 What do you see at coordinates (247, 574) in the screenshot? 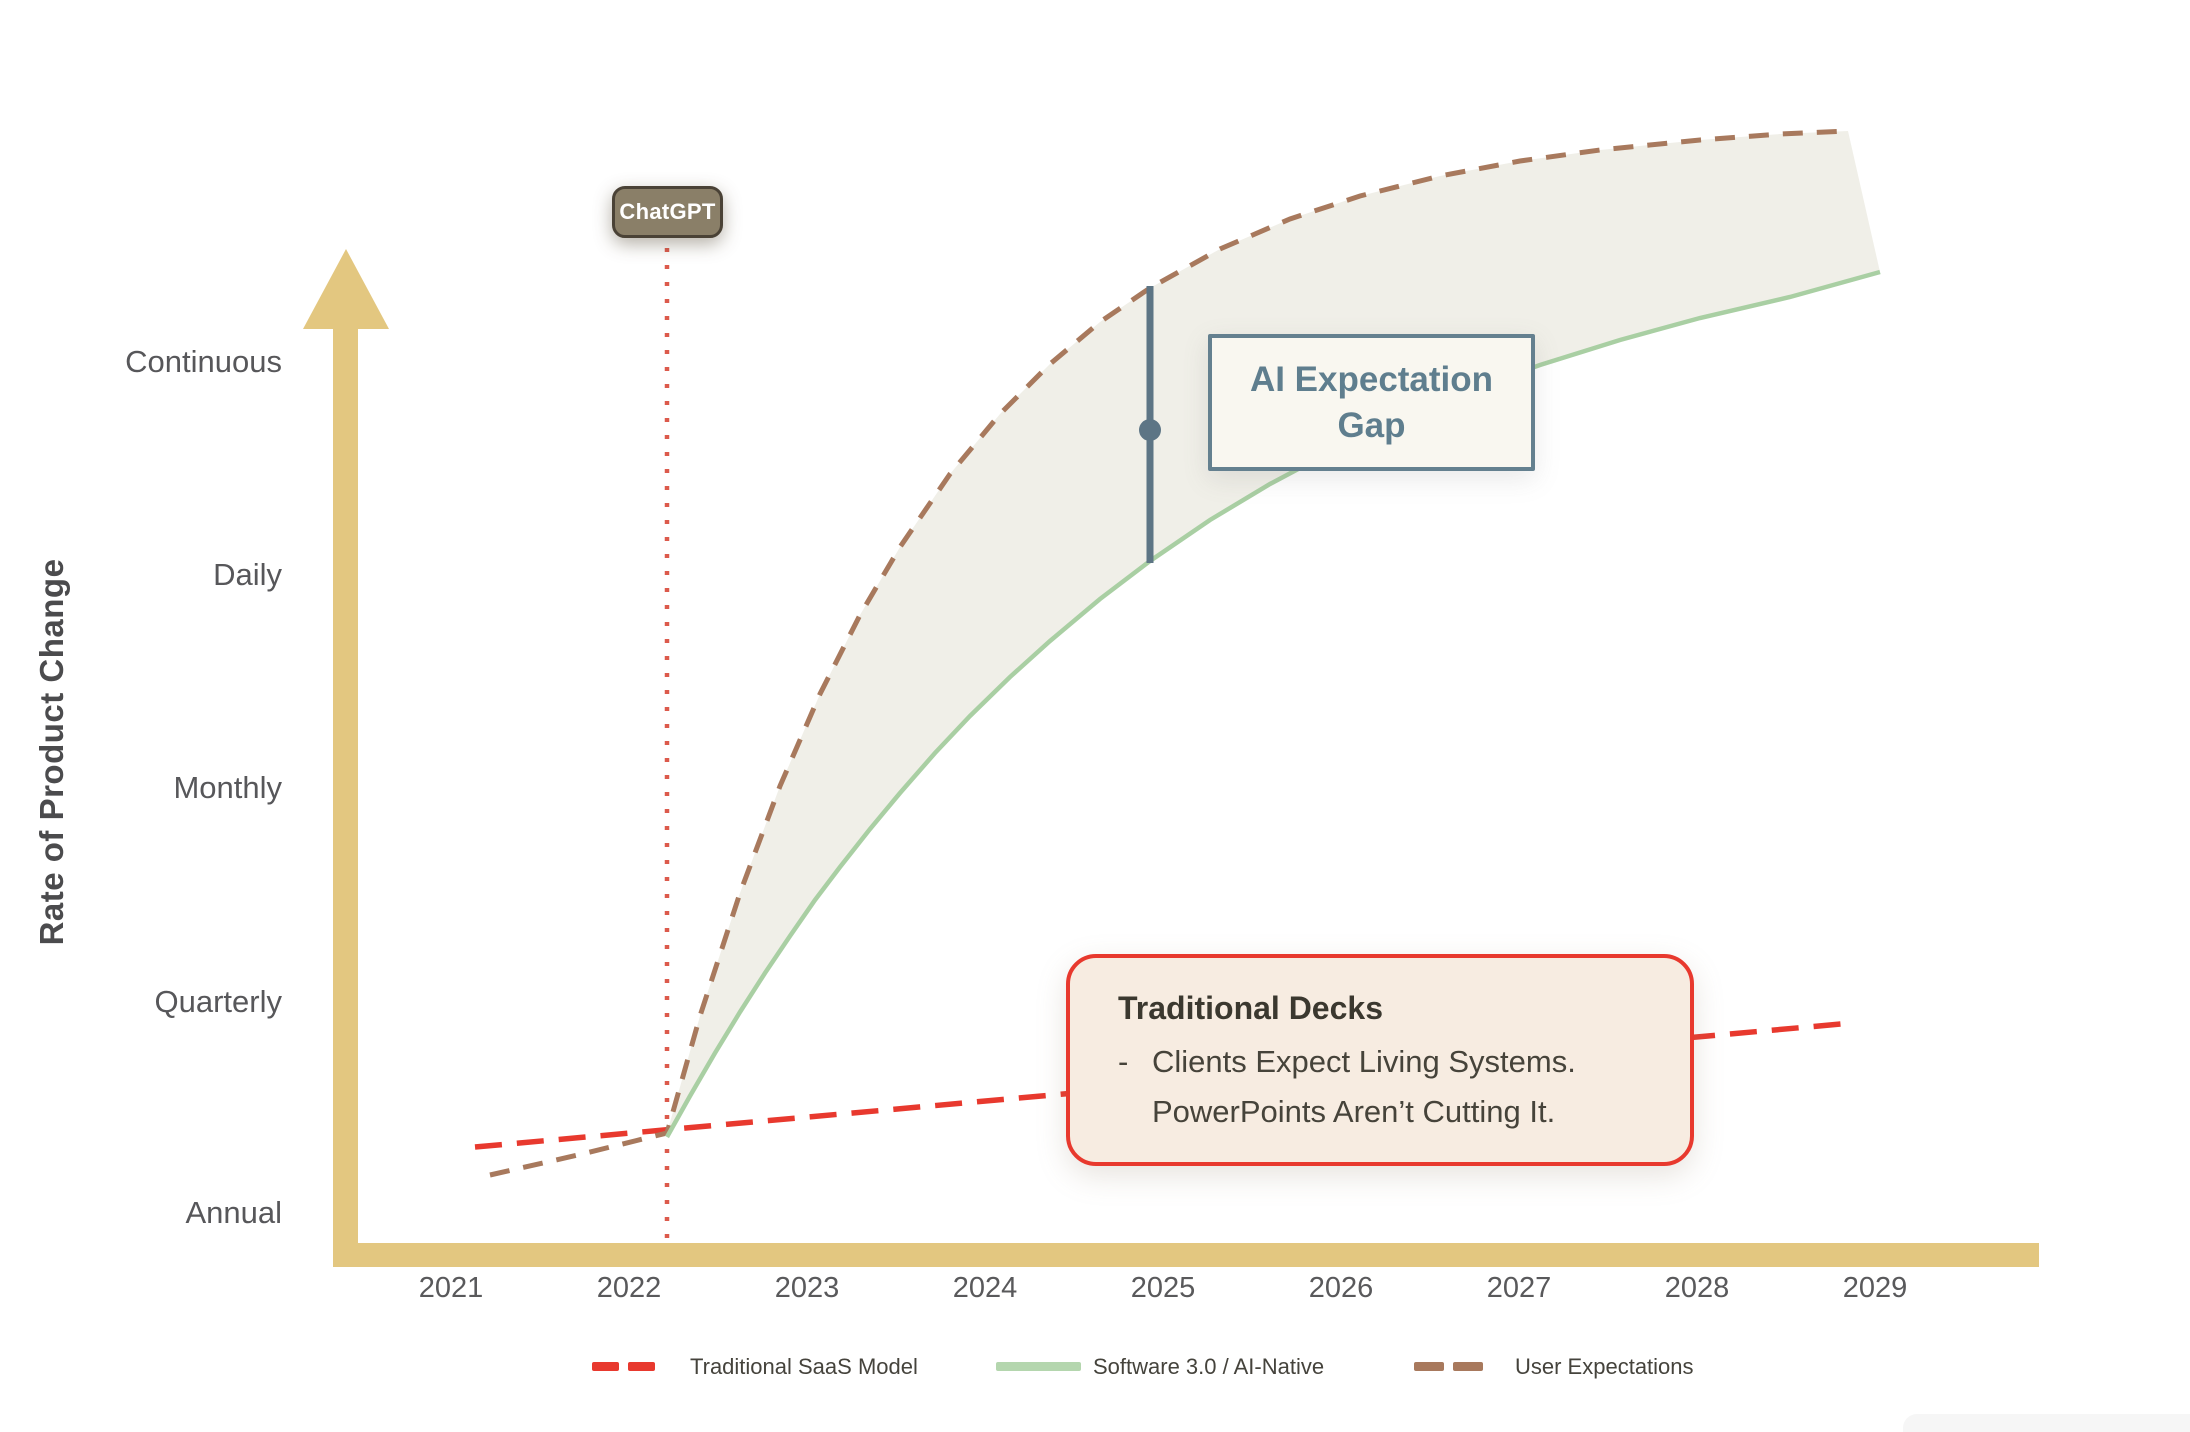
I see `y-tick-daily: Daily` at bounding box center [247, 574].